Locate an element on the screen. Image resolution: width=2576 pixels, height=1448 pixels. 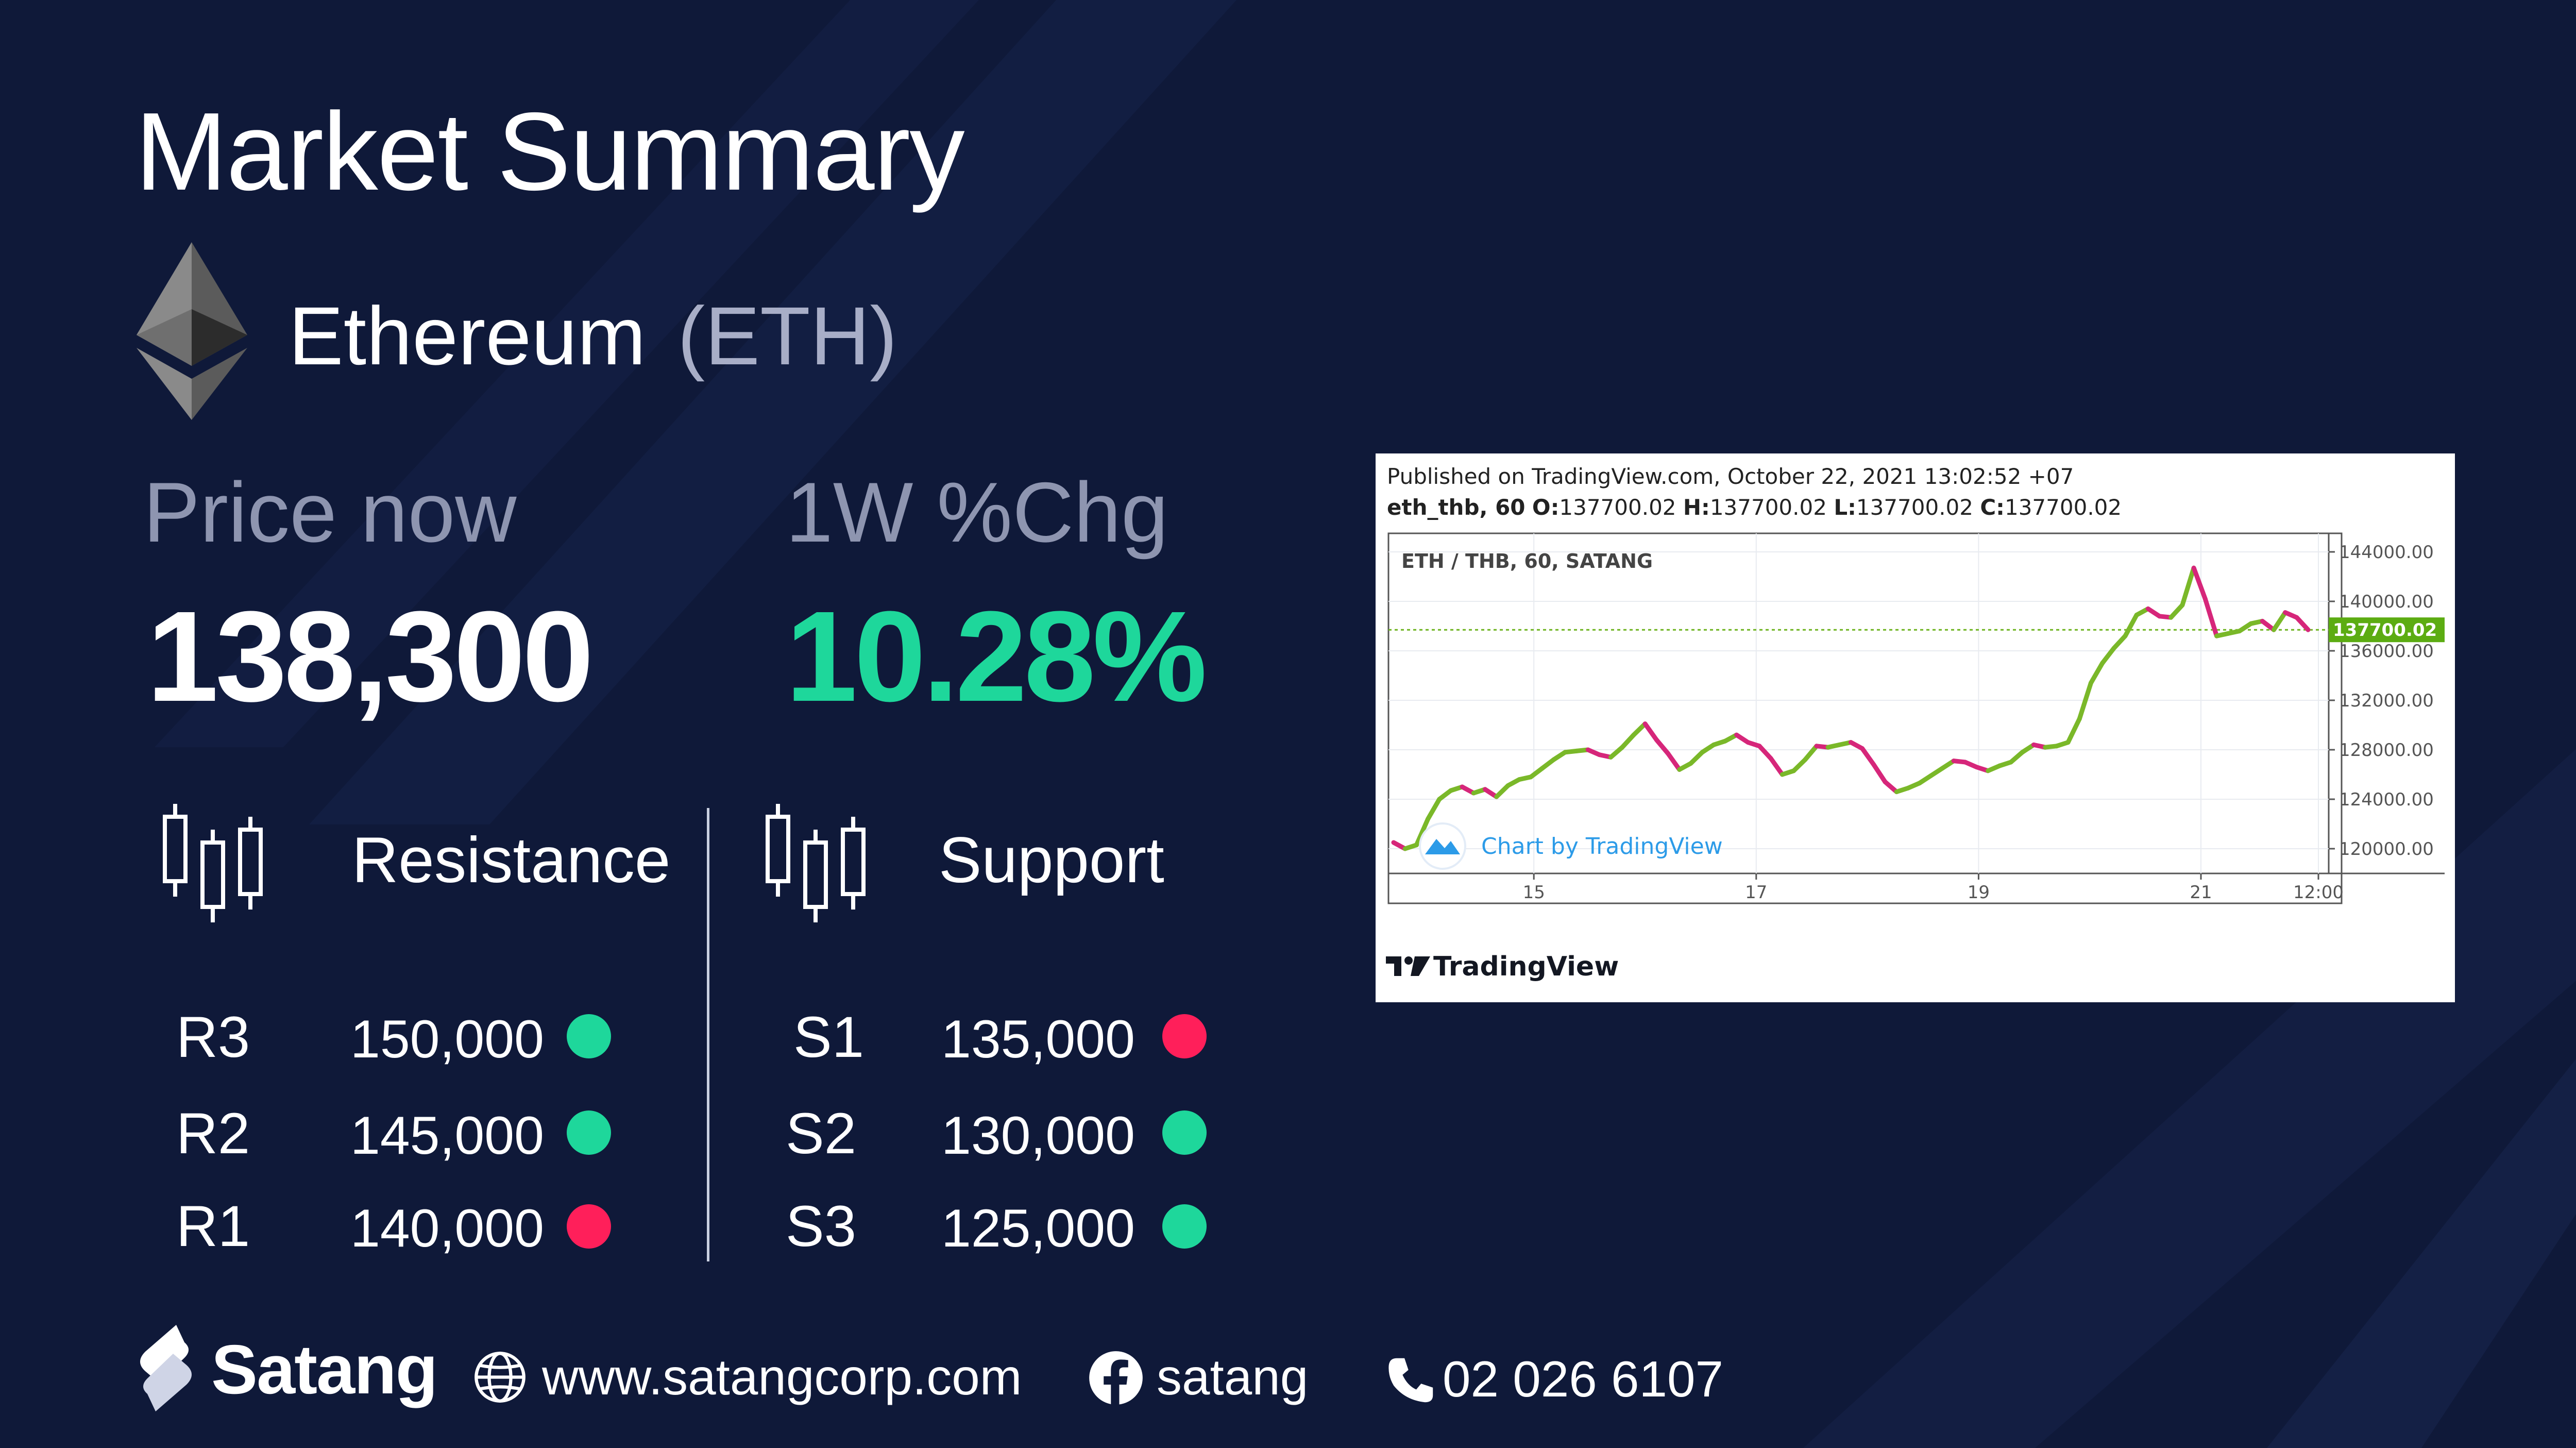
resistance-name: R3 is located at coordinates (213, 1037).